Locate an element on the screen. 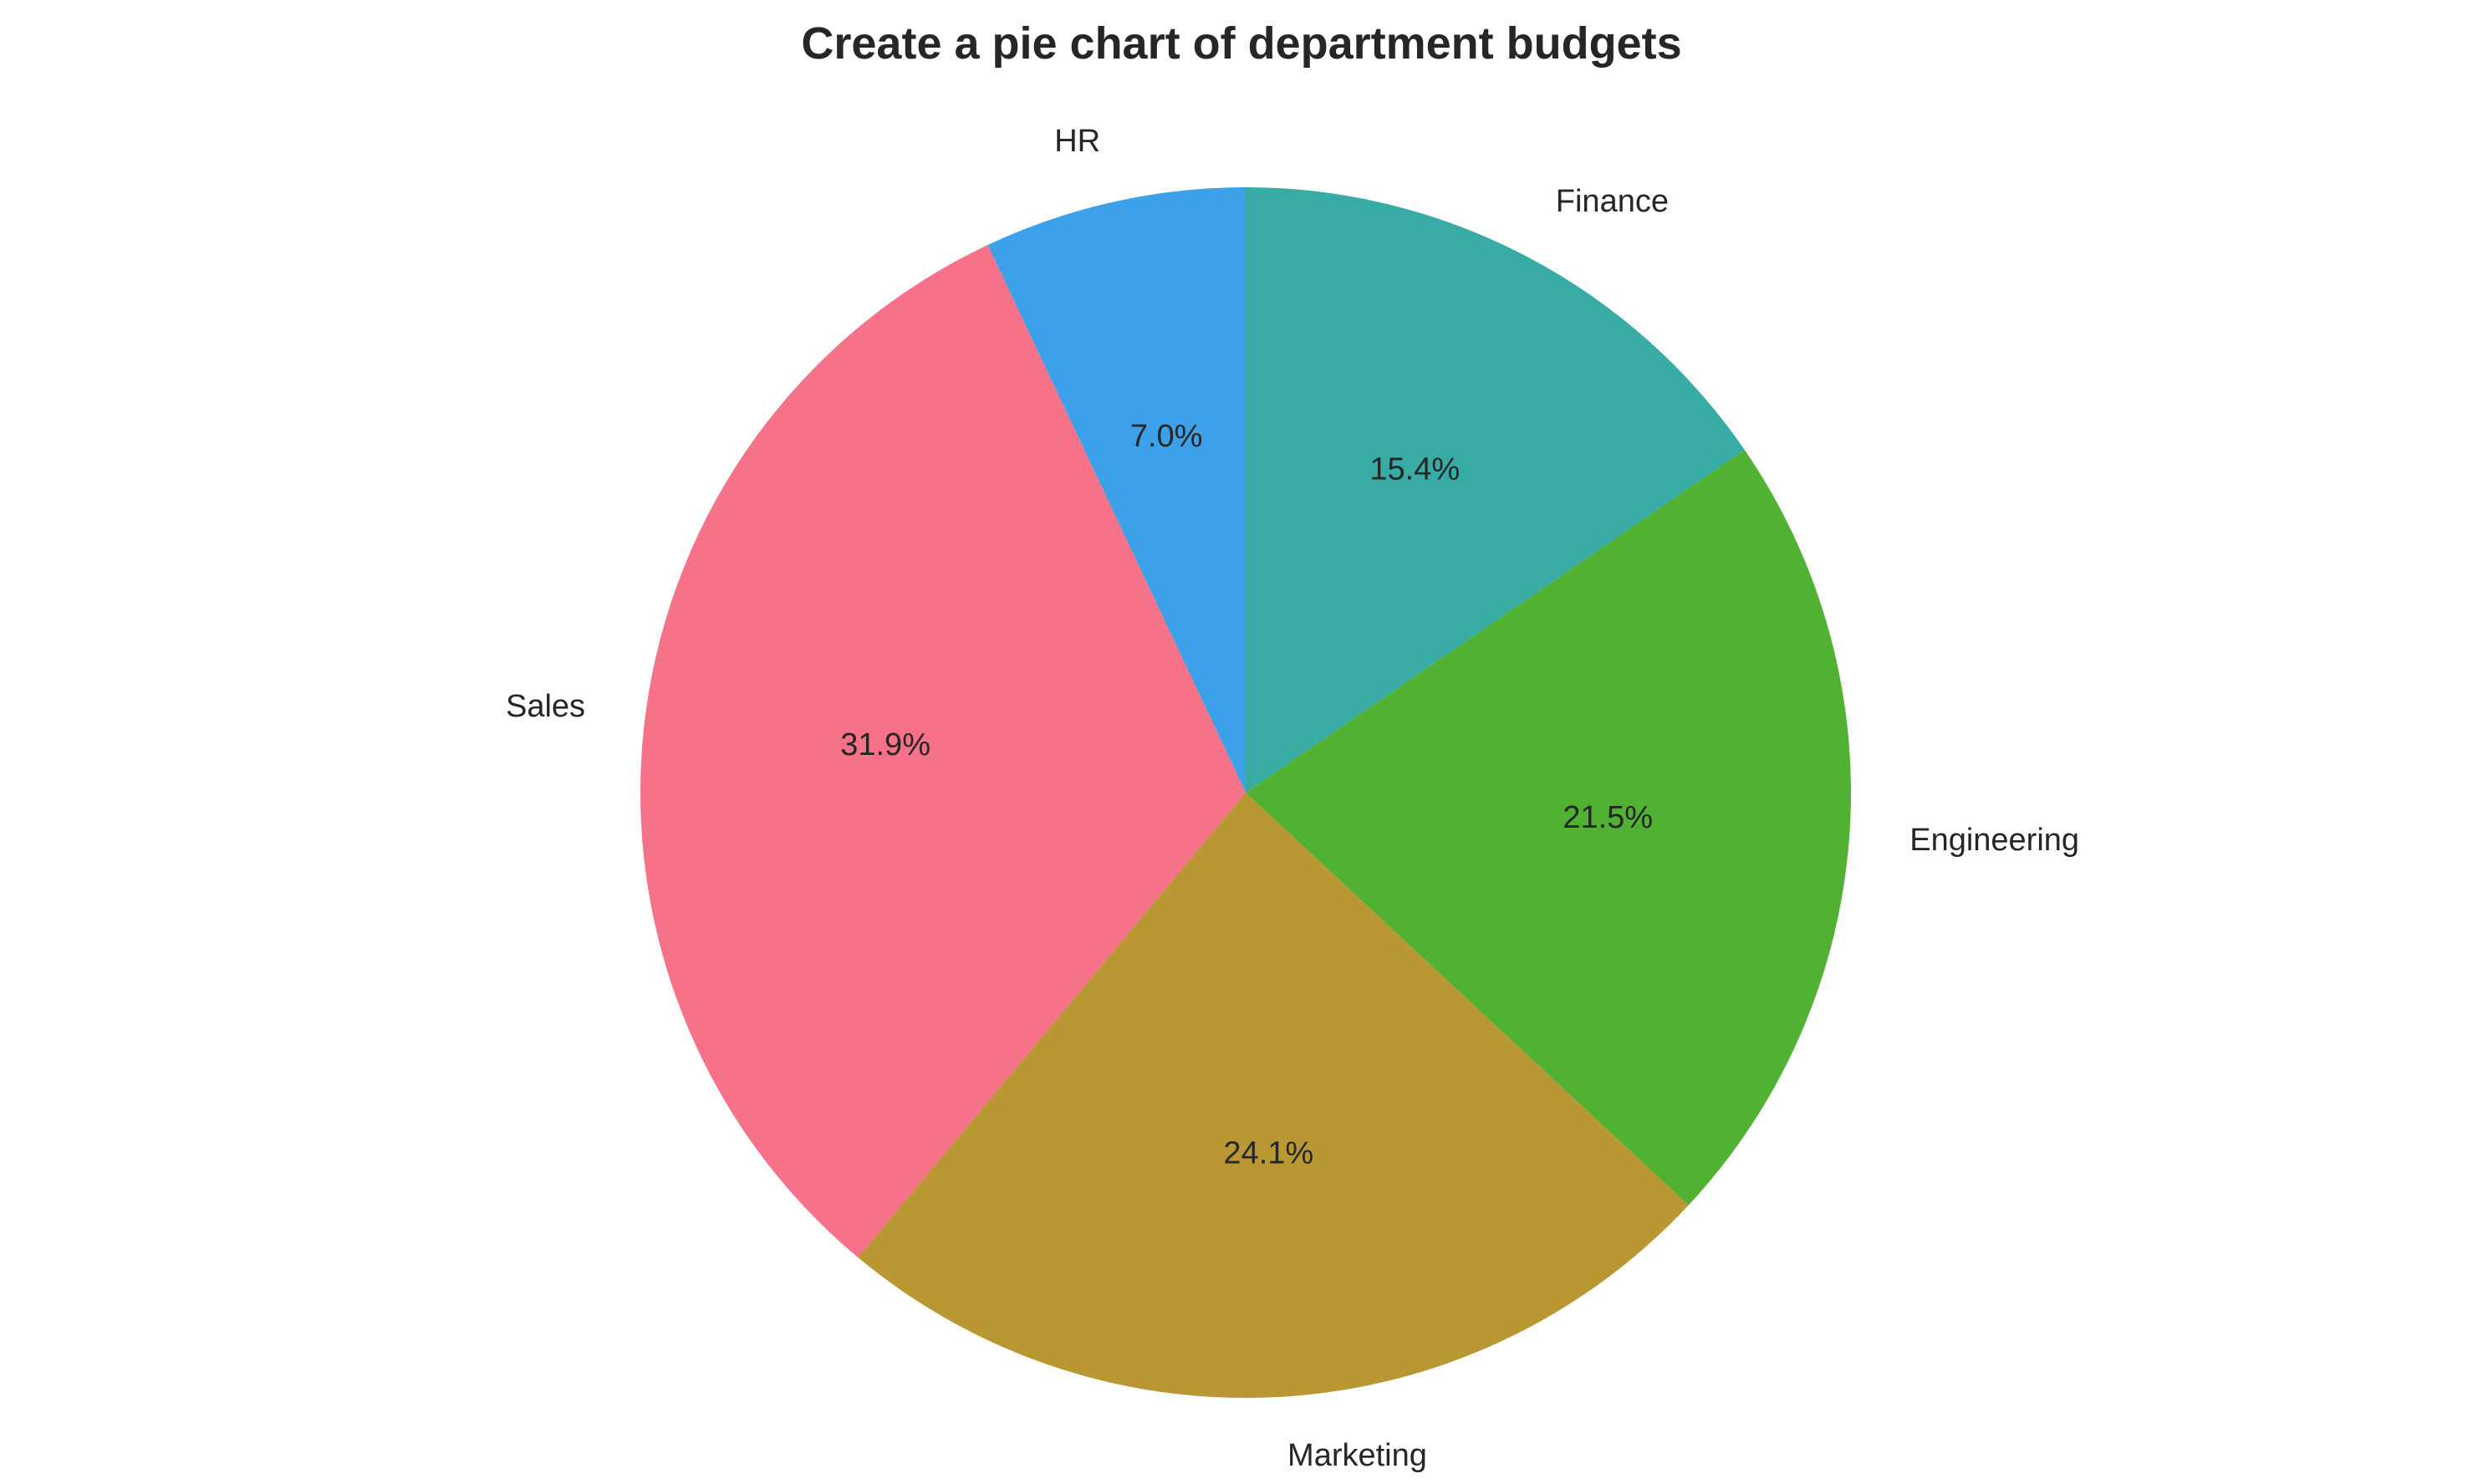  slice-label-hr: HR is located at coordinates (1077, 141).